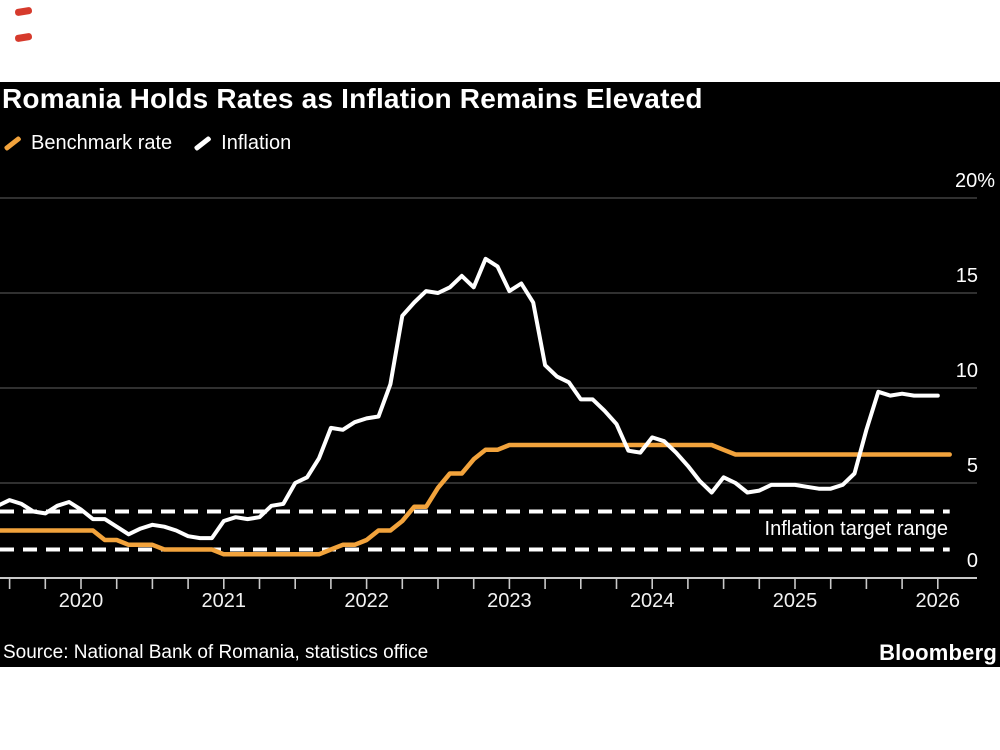  What do you see at coordinates (966, 276) in the screenshot?
I see `y-axis-label: 15` at bounding box center [966, 276].